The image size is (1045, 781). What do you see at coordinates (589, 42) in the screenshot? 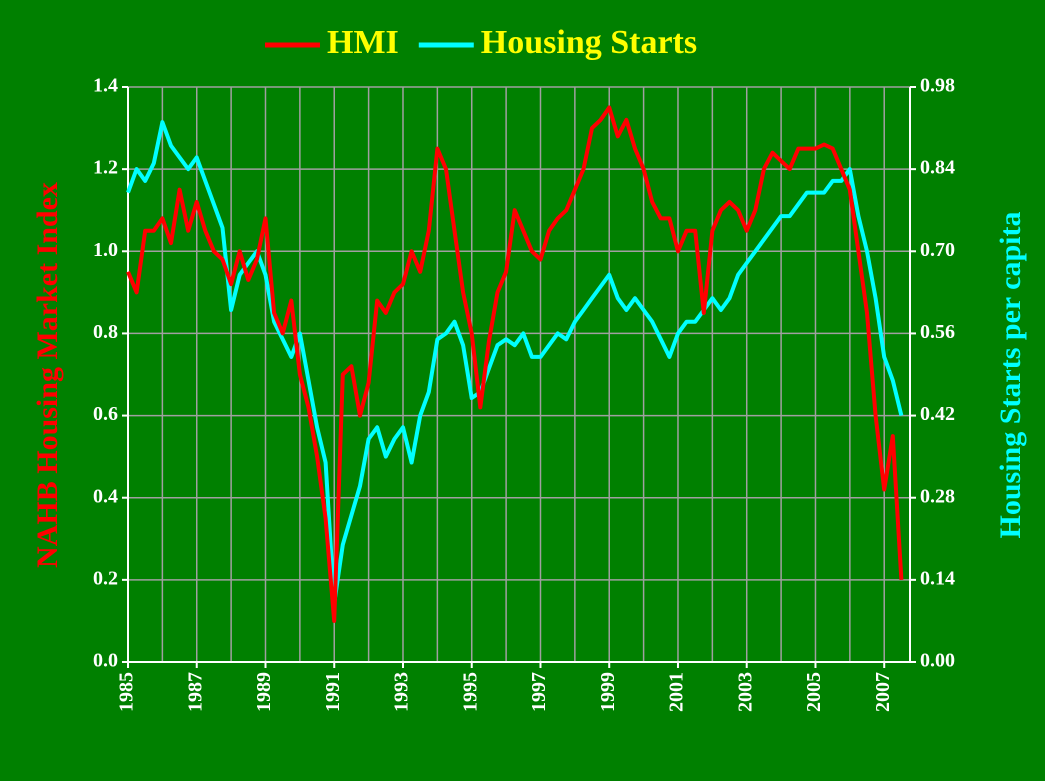
I see `legend-label: Housing Starts` at bounding box center [589, 42].